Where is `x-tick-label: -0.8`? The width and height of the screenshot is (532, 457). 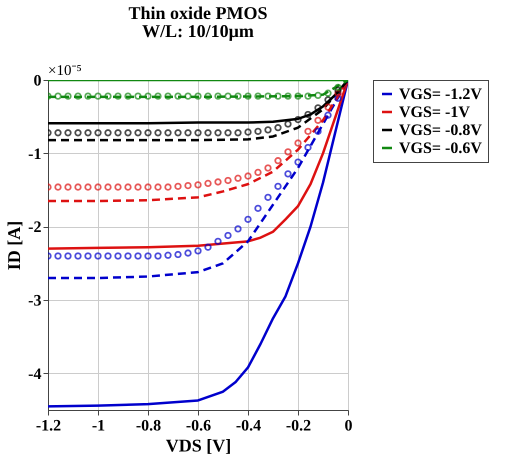
x-tick-label: -0.8 is located at coordinates (149, 426).